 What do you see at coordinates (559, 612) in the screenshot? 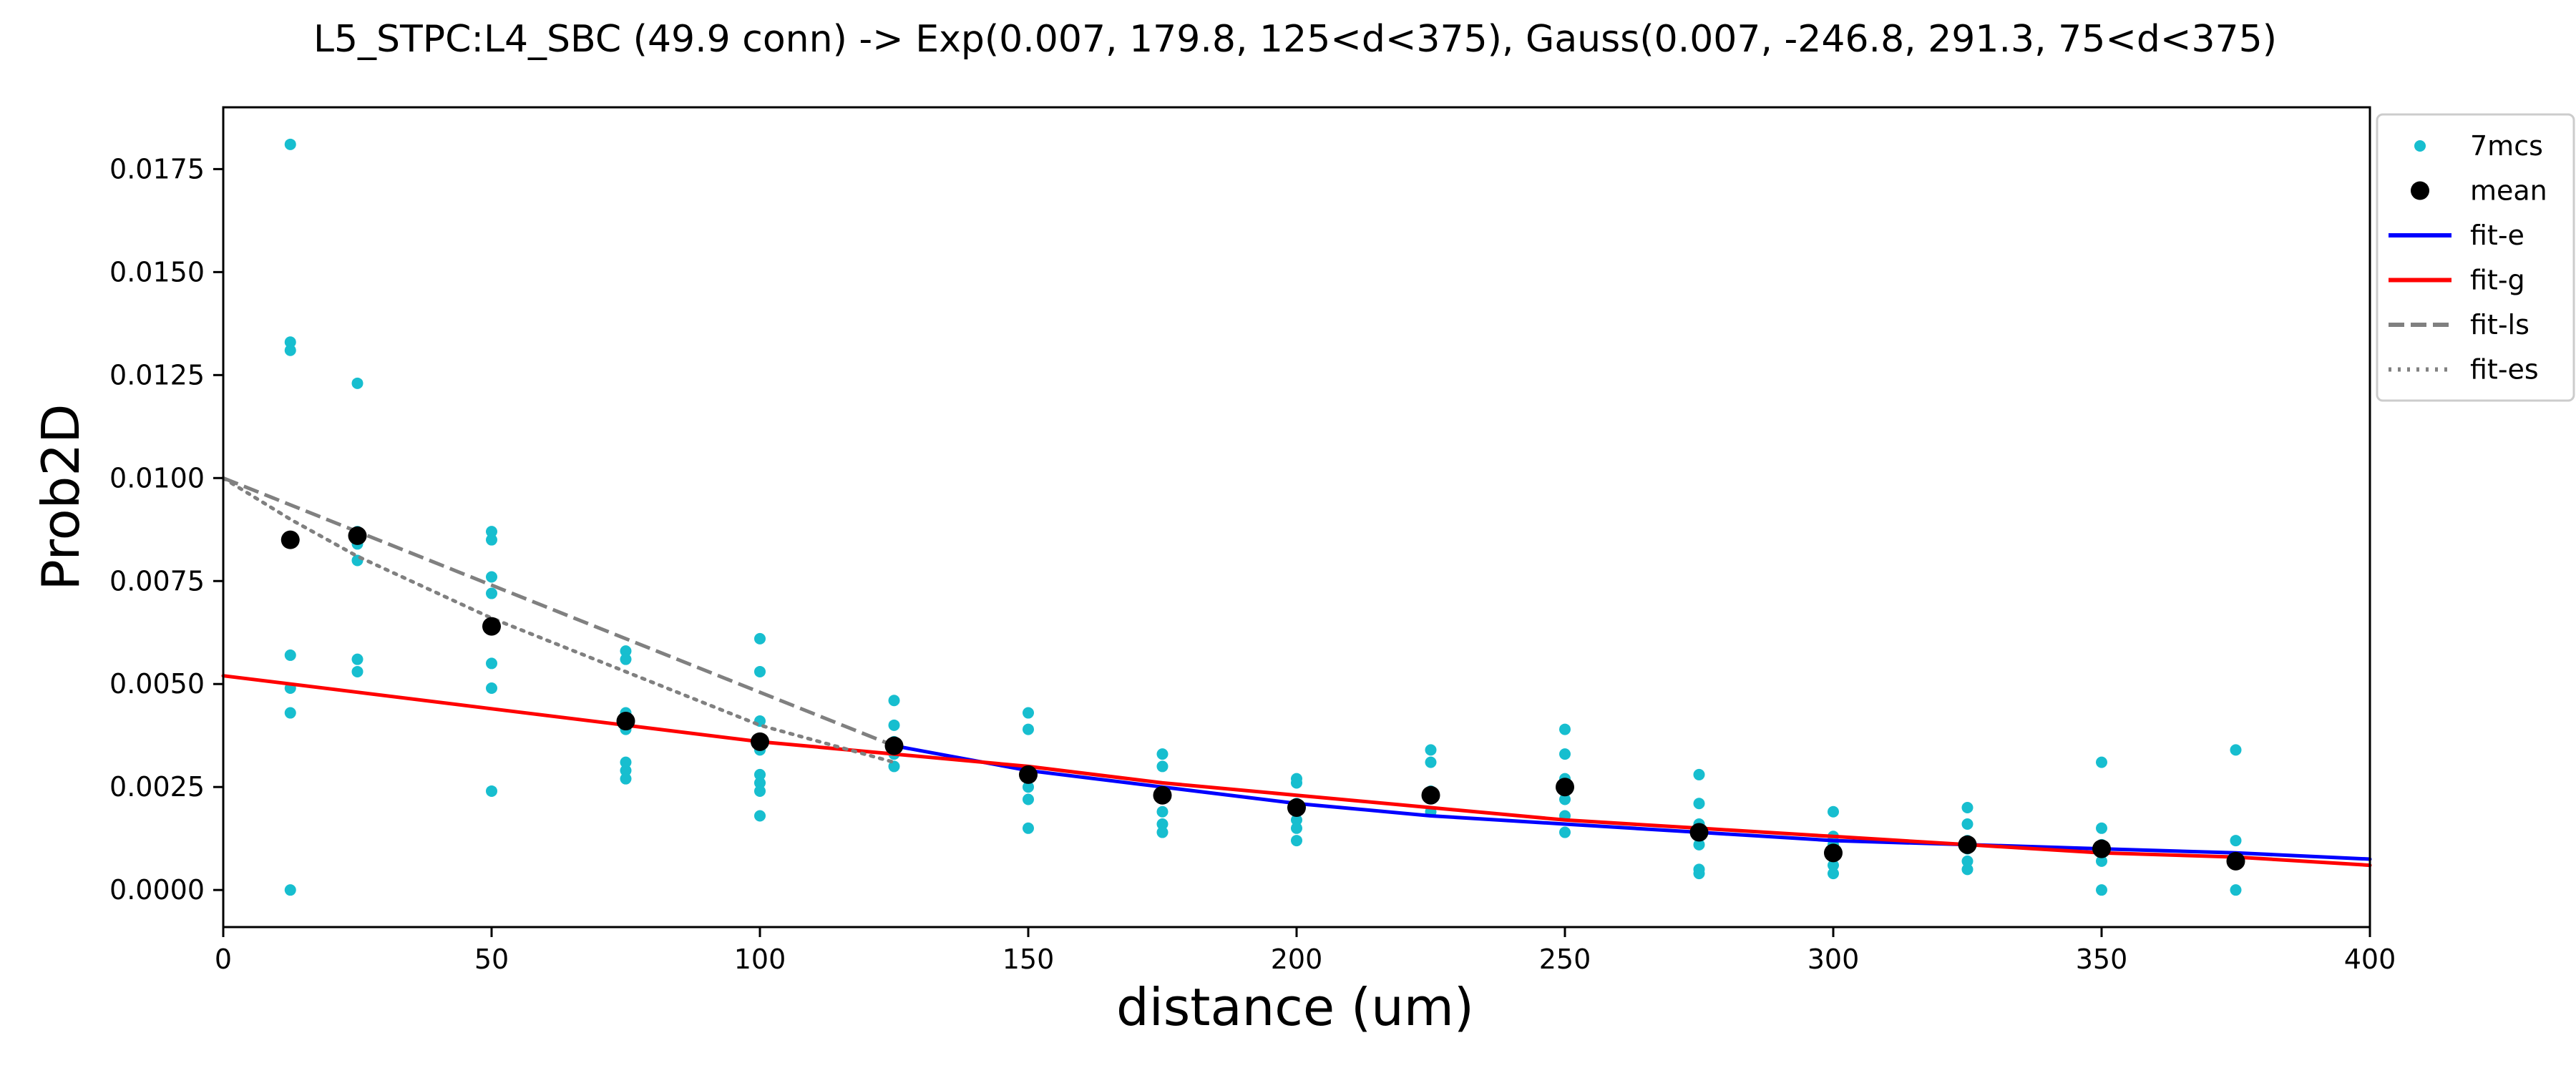
I see `series-line-fit-ls` at bounding box center [559, 612].